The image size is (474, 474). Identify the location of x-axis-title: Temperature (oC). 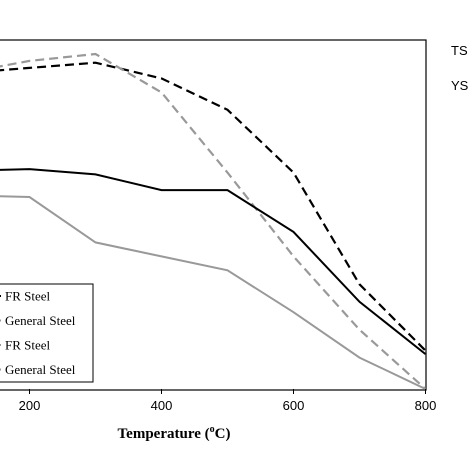
(174, 433).